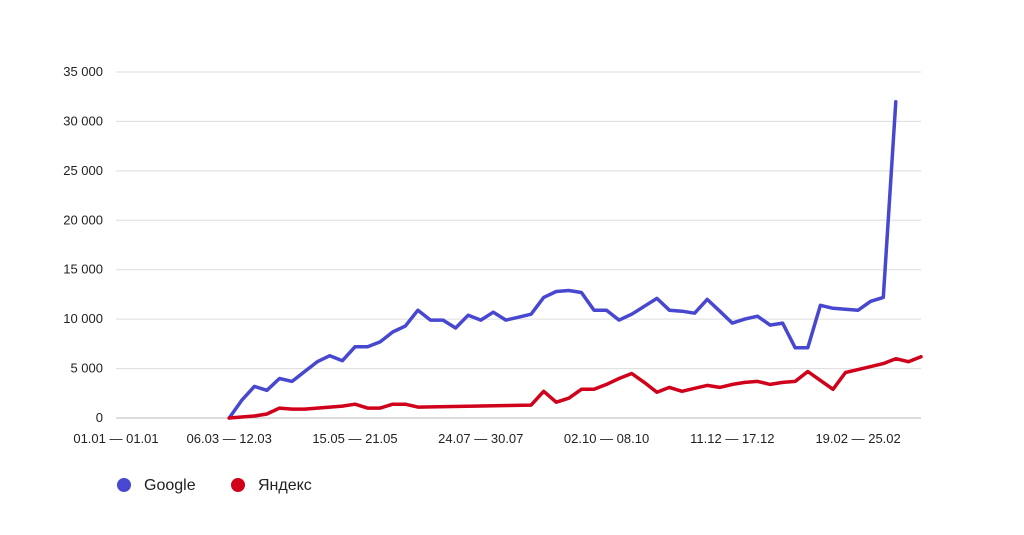 This screenshot has width=1024, height=535. I want to click on y-tick-label: 10 000, so click(83, 318).